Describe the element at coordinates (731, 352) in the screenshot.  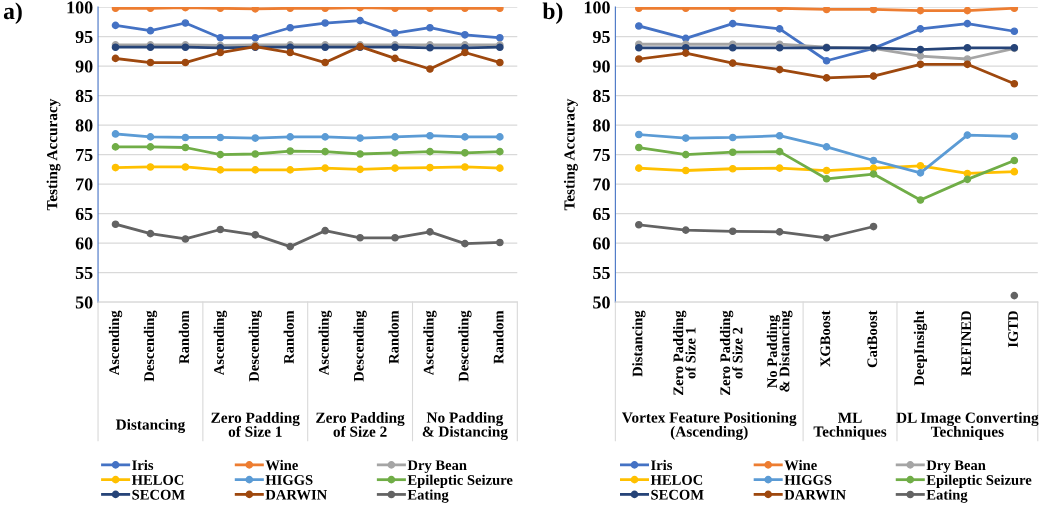
I see `x-tick-label: Zero Padding of Size 2` at that location.